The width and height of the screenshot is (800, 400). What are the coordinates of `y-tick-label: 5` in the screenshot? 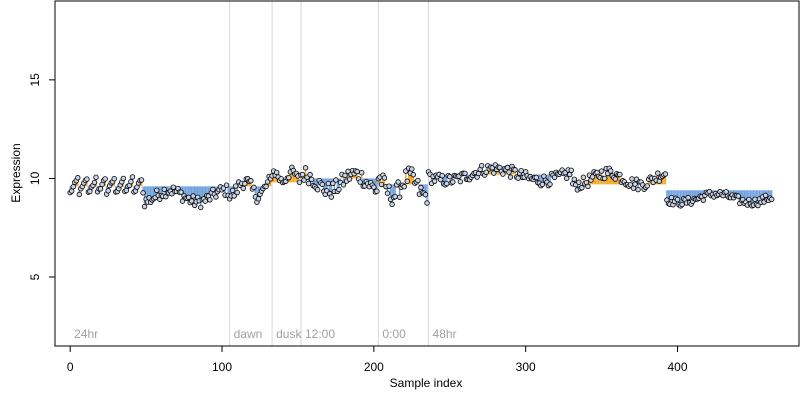 It's located at (35, 276).